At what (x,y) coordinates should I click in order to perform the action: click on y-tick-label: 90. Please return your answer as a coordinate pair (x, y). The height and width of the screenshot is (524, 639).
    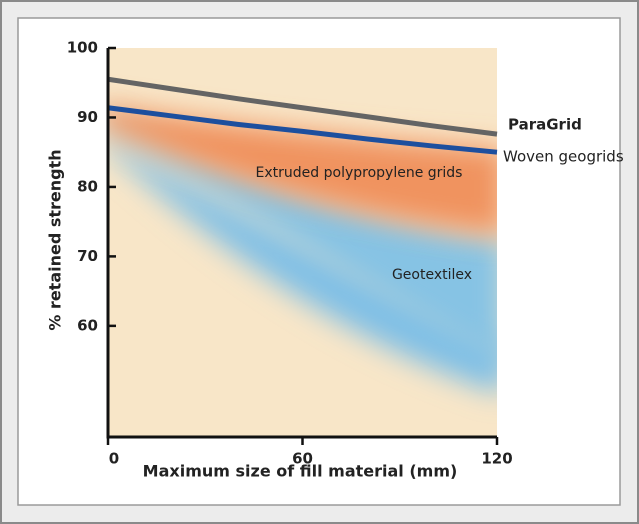
    Looking at the image, I should click on (87, 117).